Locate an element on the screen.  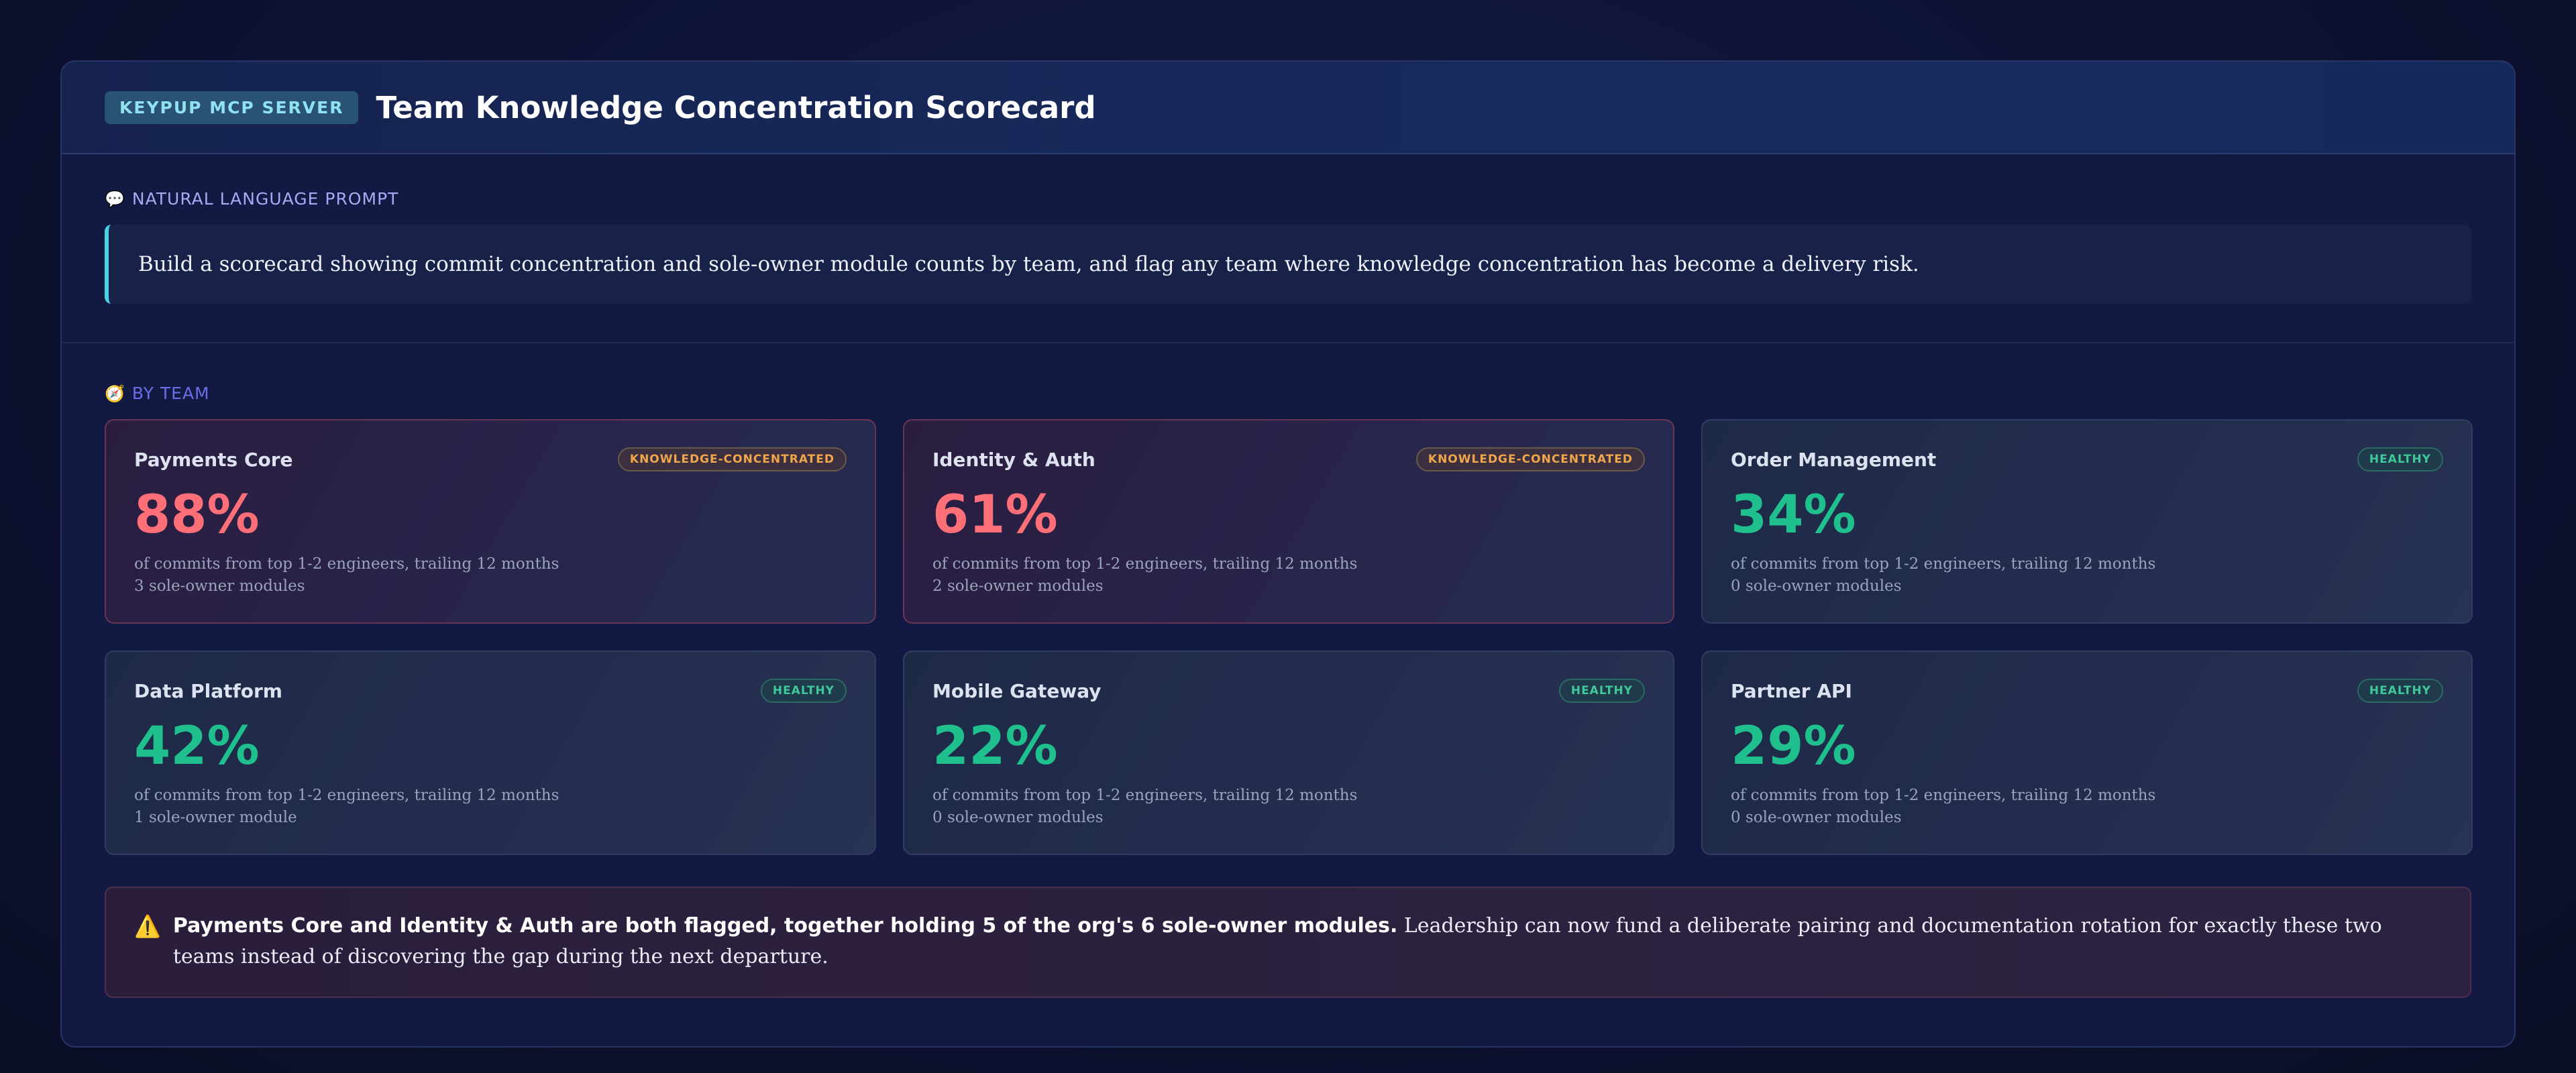
concentration-percent: 34% is located at coordinates (1793, 515).